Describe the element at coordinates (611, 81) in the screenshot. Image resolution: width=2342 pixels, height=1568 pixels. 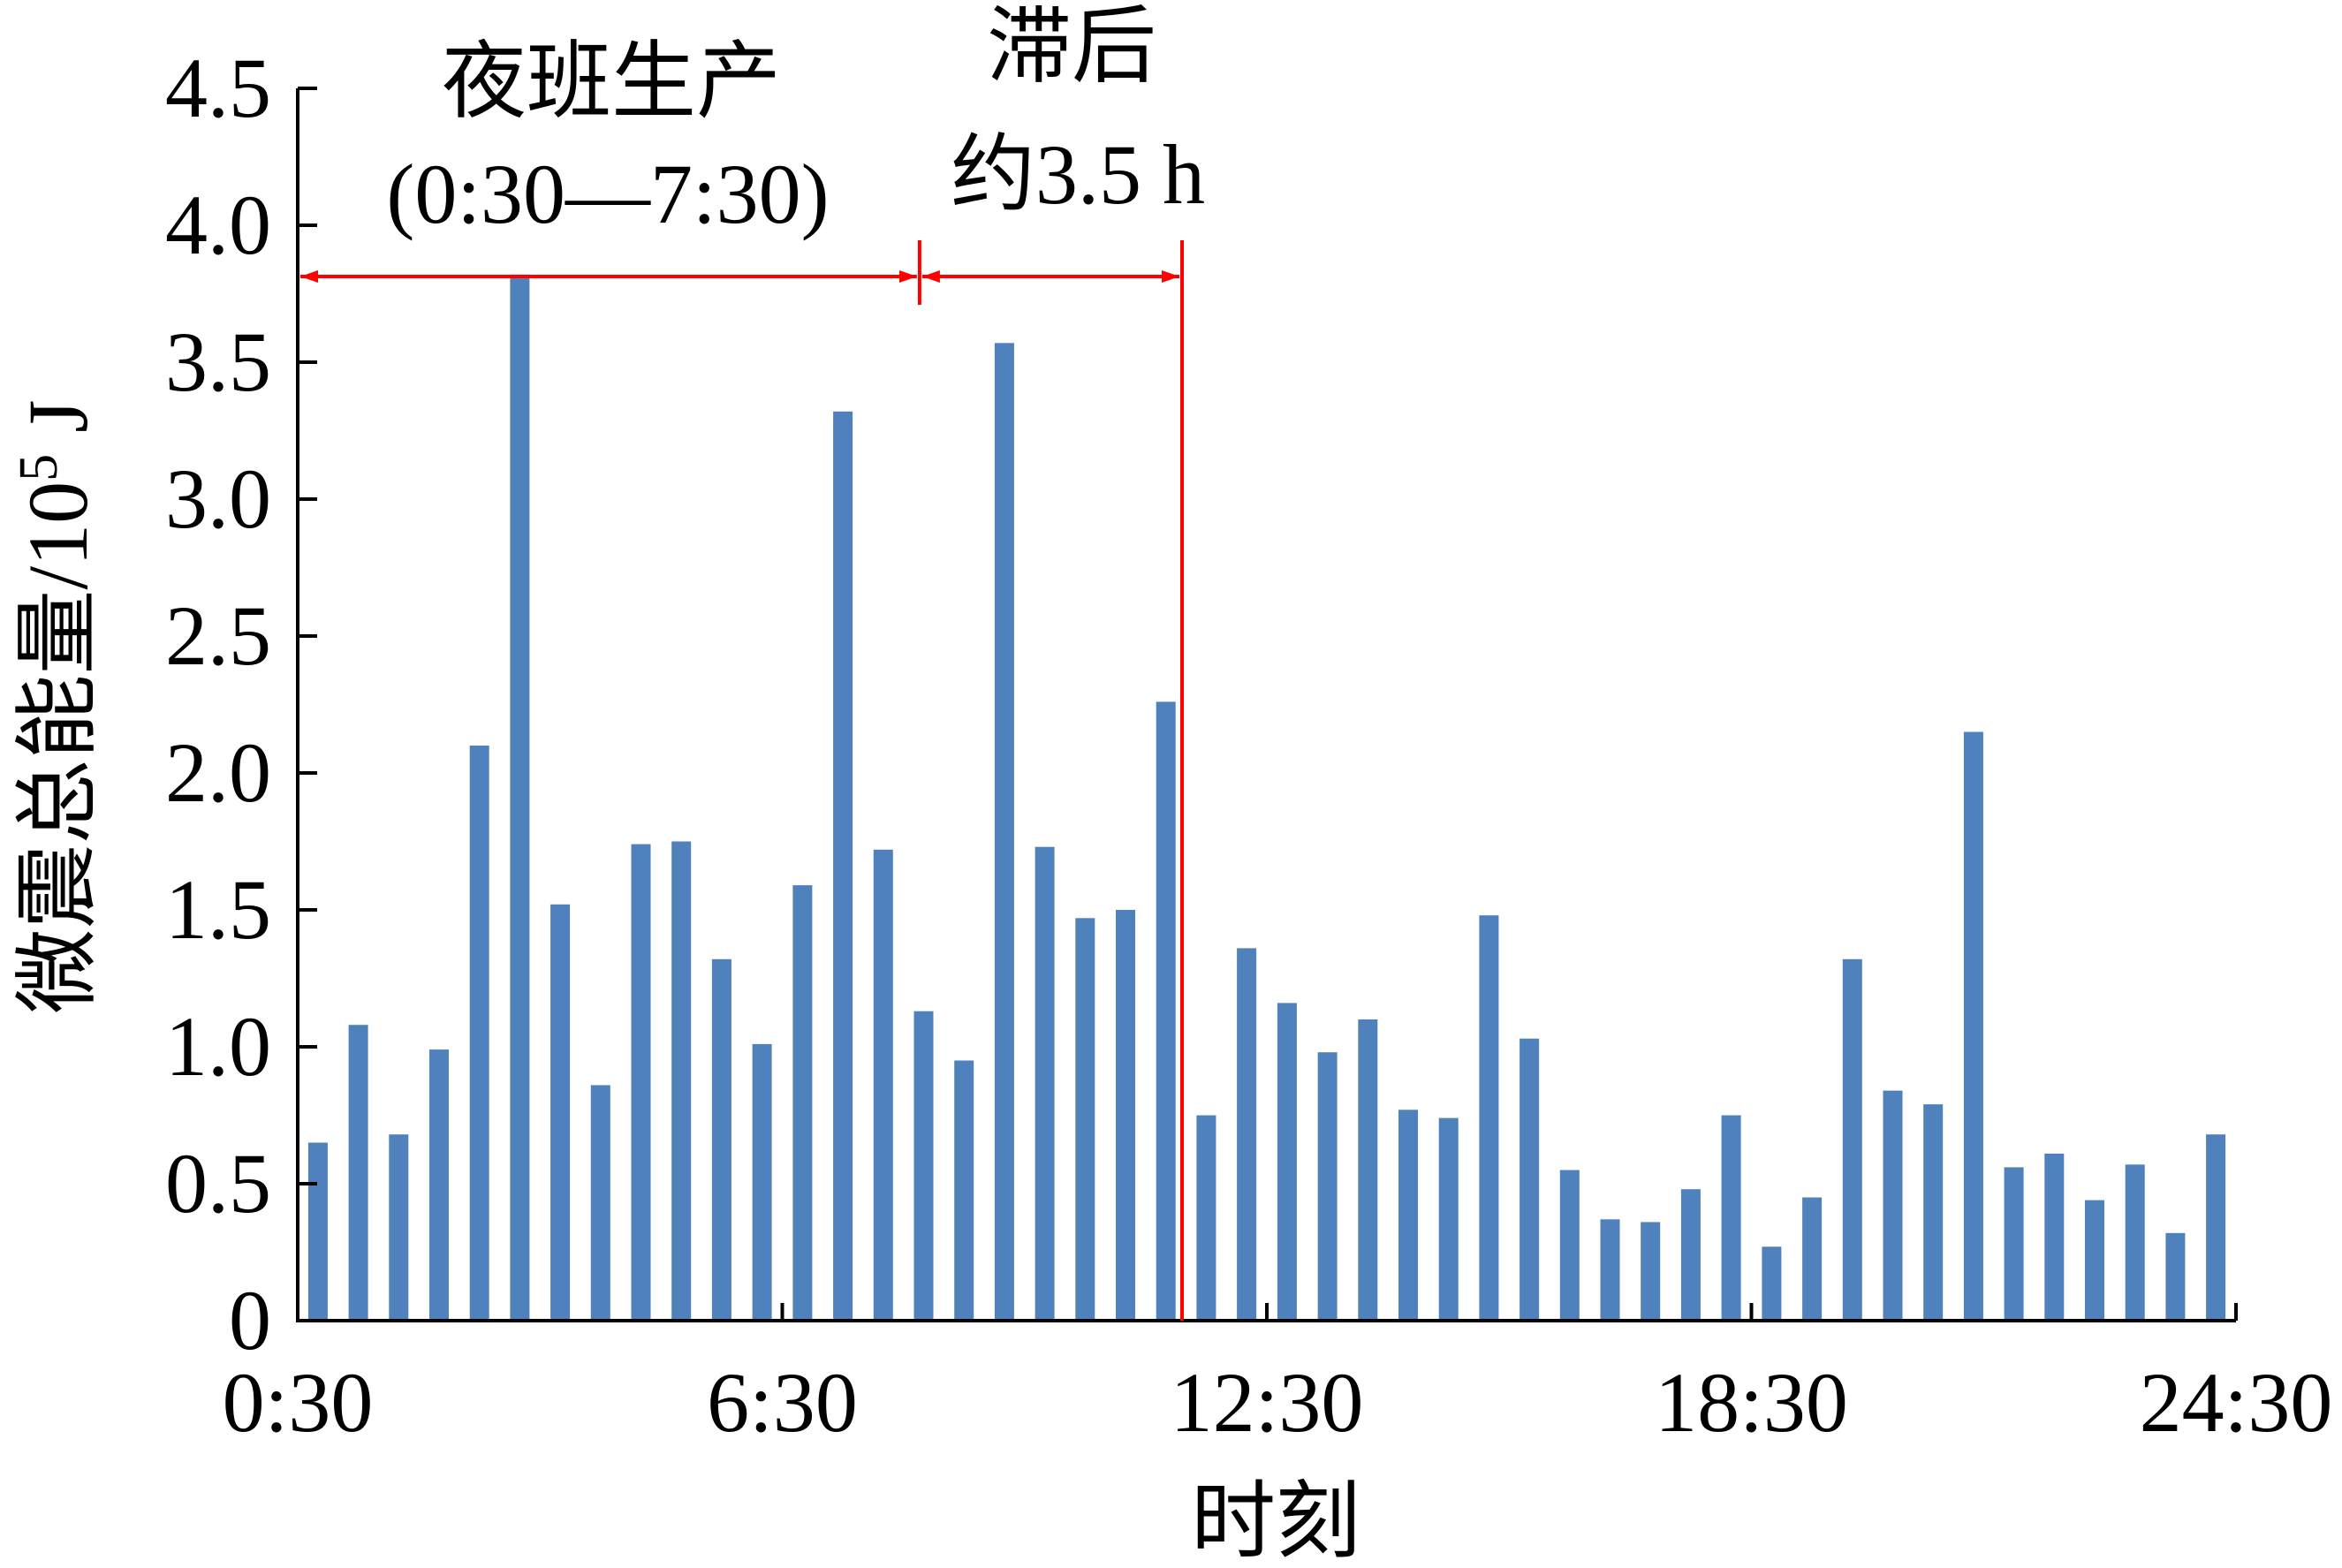
I see `night-shift-label: 夜班生产` at that location.